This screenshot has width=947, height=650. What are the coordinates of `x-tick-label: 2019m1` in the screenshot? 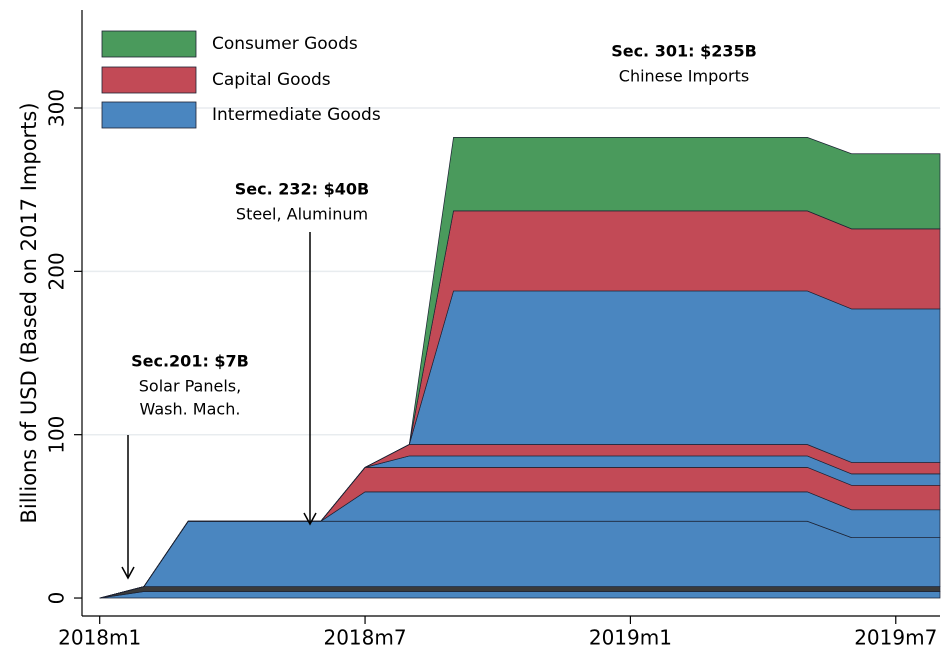 It's located at (630, 638).